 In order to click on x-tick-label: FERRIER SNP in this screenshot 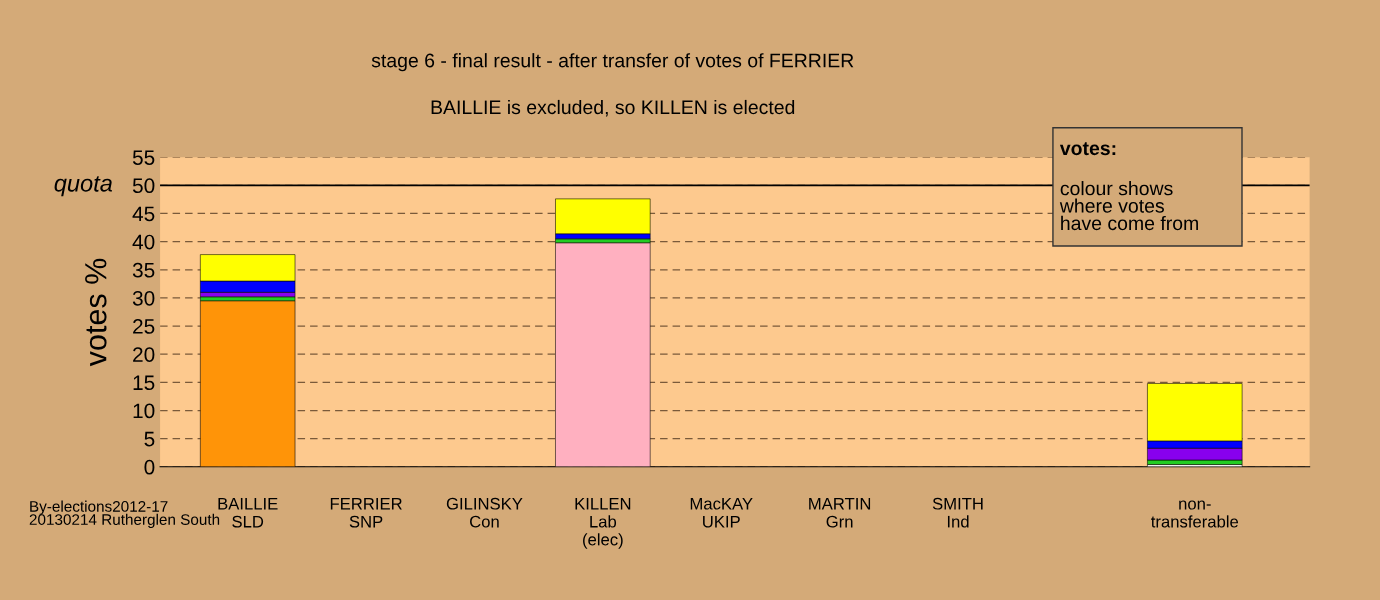, I will do `click(366, 512)`.